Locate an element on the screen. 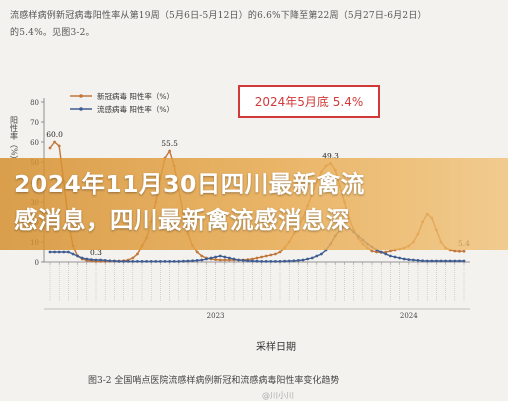 Image resolution: width=508 pixels, height=401 pixels. y-tick-label: 0 is located at coordinates (37, 263).